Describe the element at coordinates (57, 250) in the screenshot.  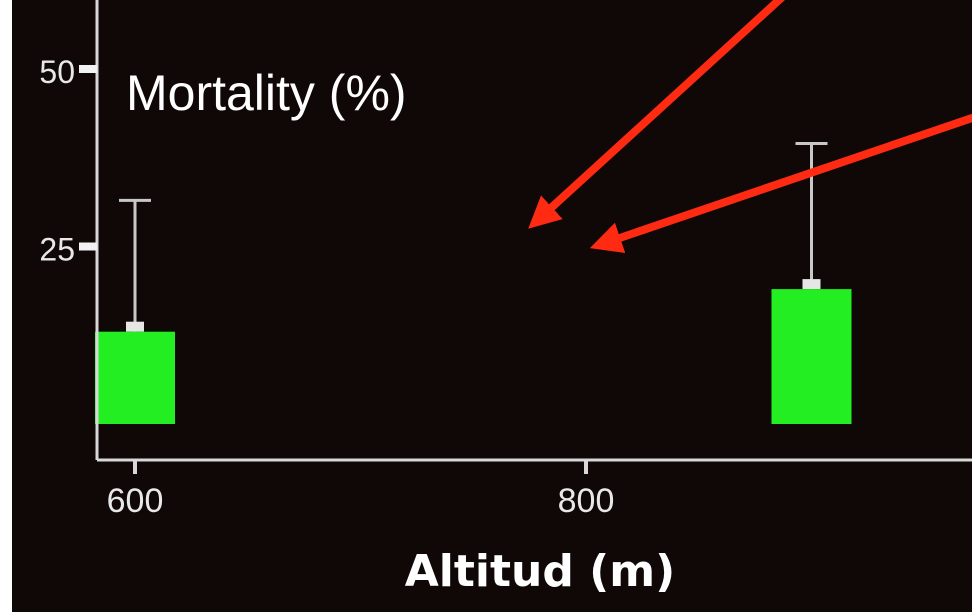
I see `y-tick-label: 25` at that location.